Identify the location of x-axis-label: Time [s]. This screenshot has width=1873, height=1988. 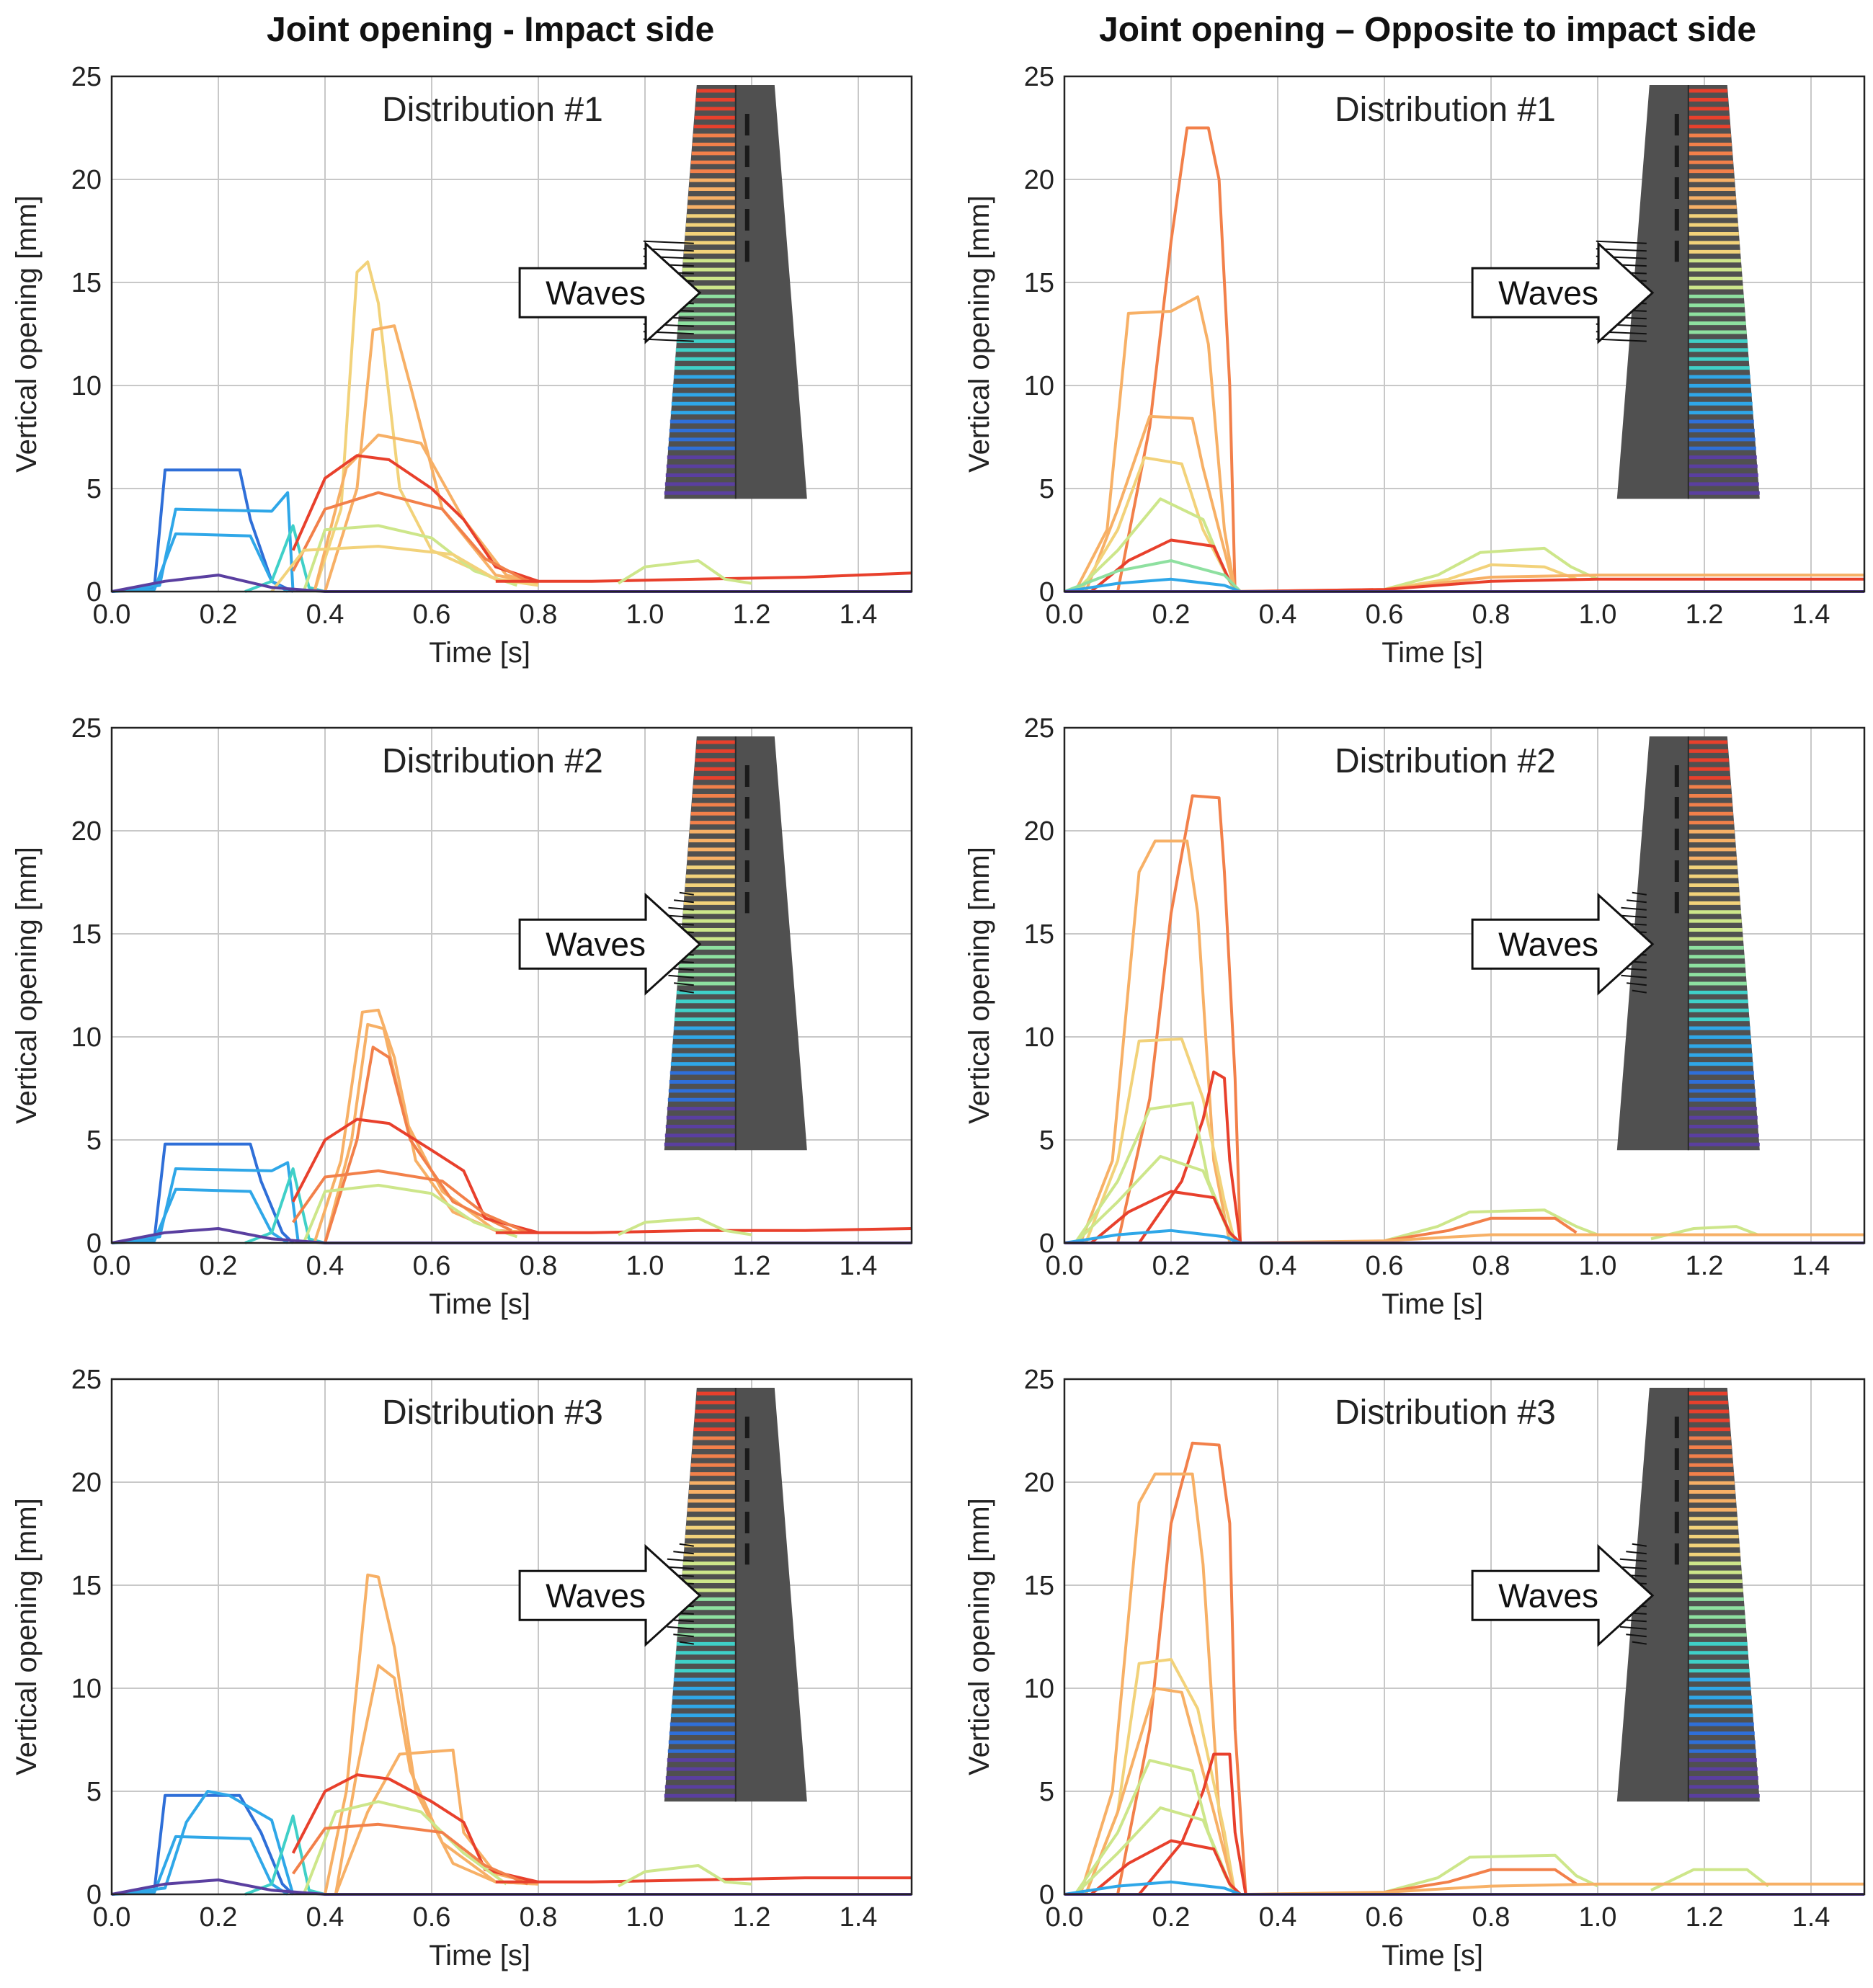
(480, 1956).